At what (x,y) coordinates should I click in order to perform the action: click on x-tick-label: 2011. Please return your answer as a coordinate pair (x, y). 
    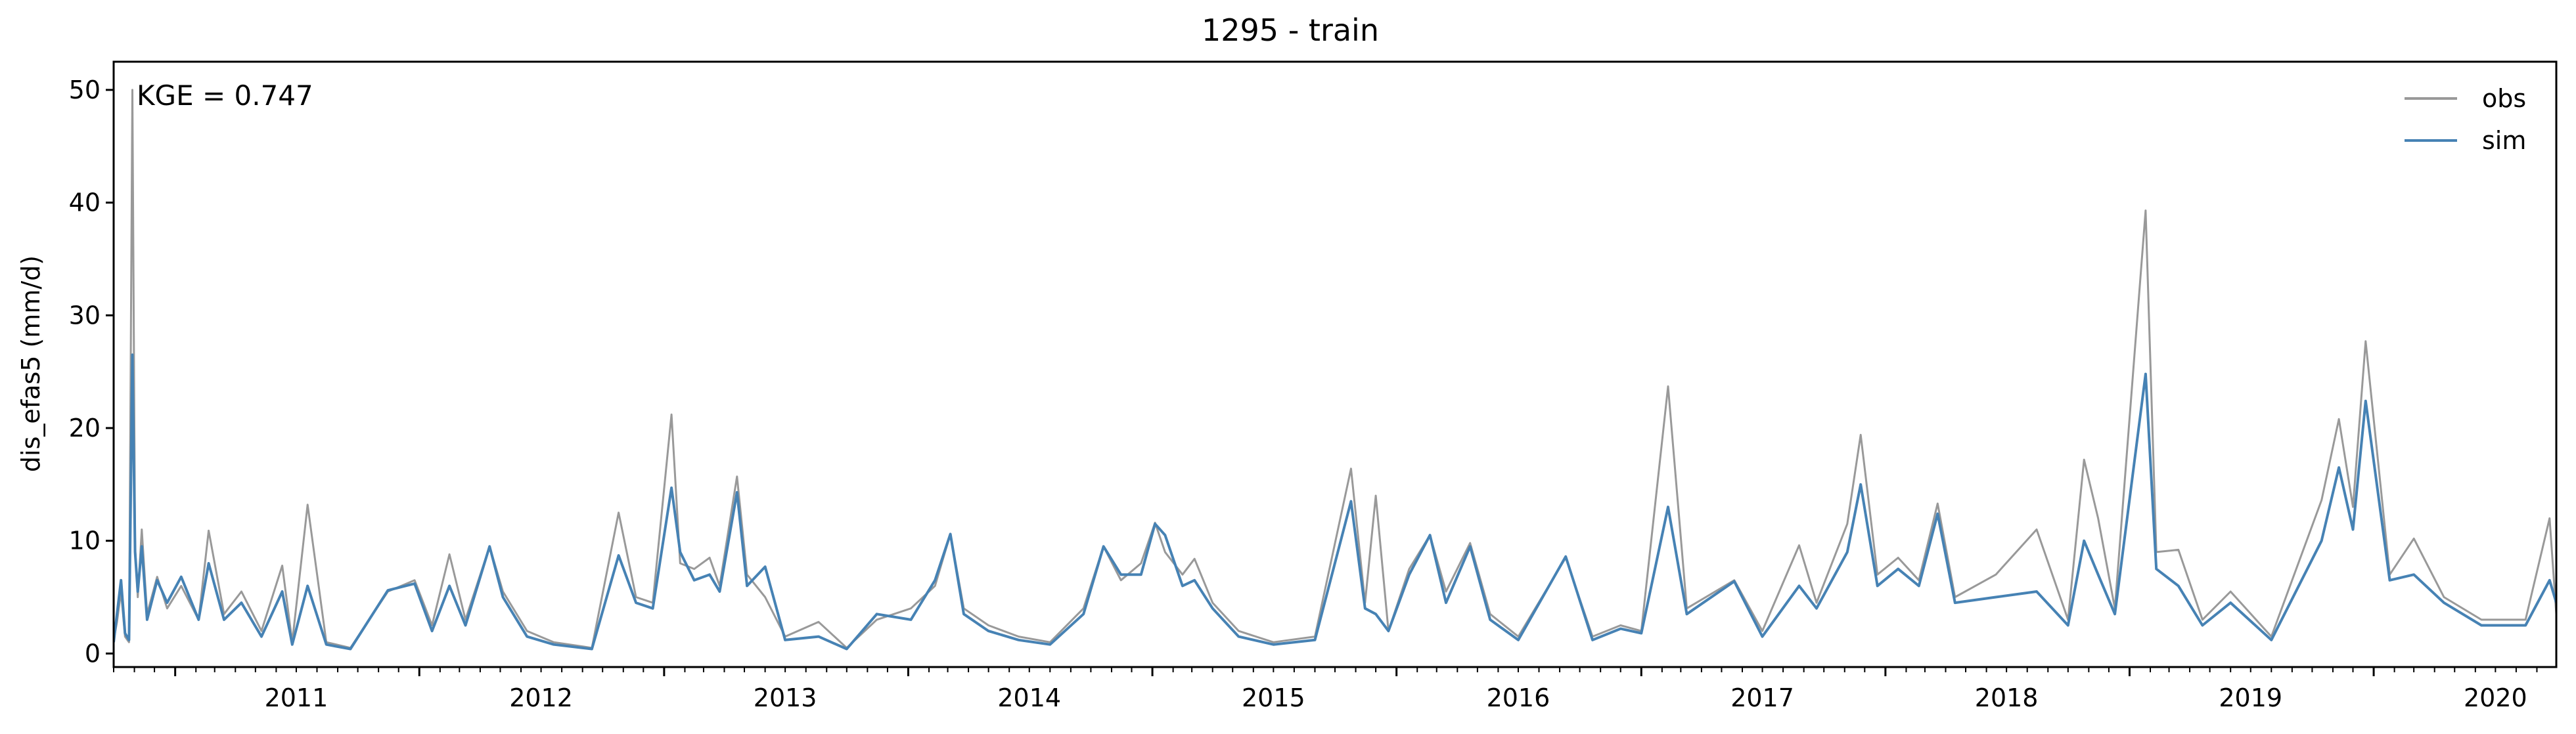
    Looking at the image, I should click on (296, 697).